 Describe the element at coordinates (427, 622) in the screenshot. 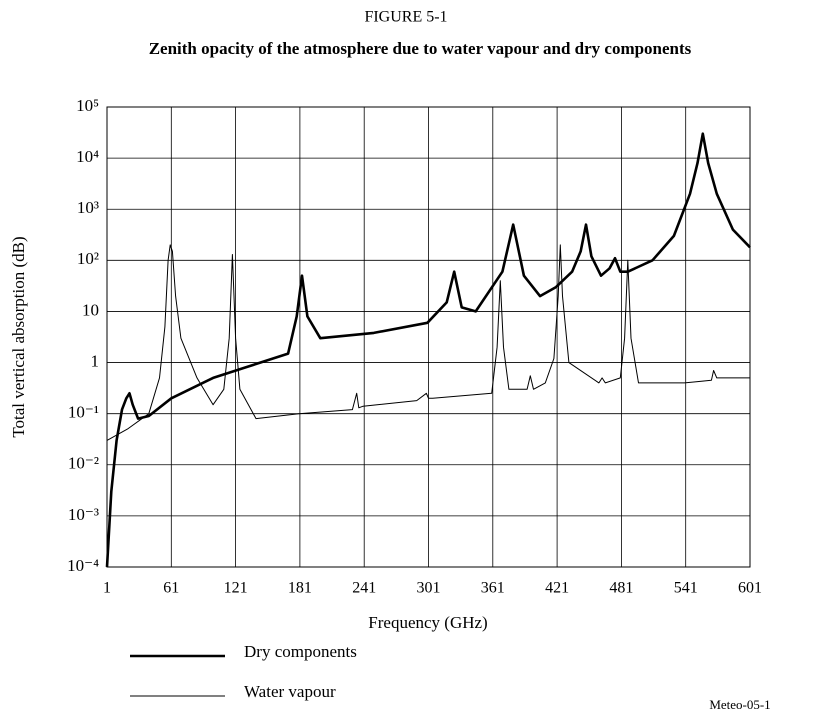

I see `x-axis-label: Frequency (GHz)` at that location.